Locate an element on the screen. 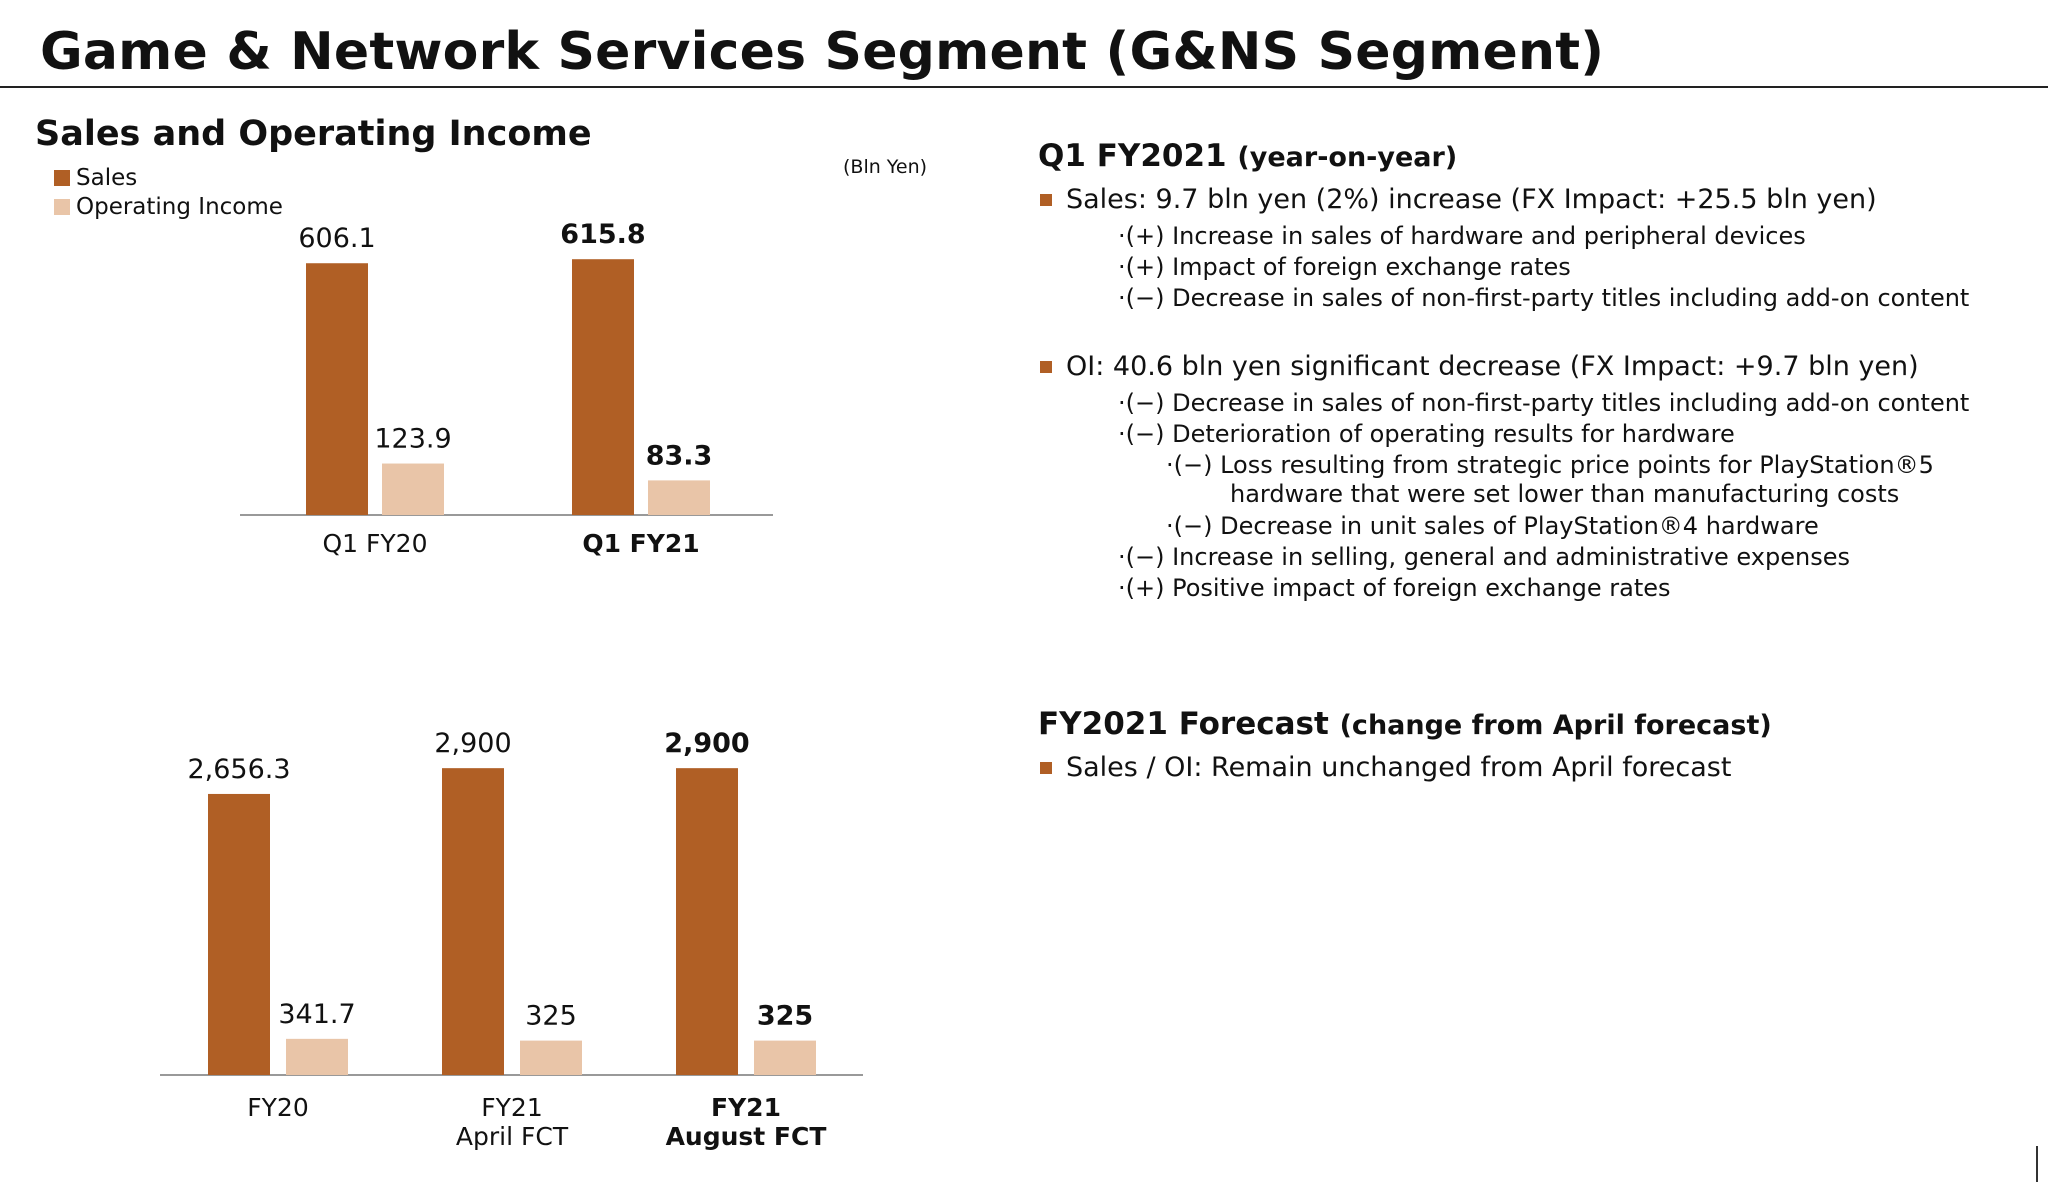 The height and width of the screenshot is (1182, 2048). q1-heading: Q1 FY2021 (year-on-year) is located at coordinates (1247, 156).